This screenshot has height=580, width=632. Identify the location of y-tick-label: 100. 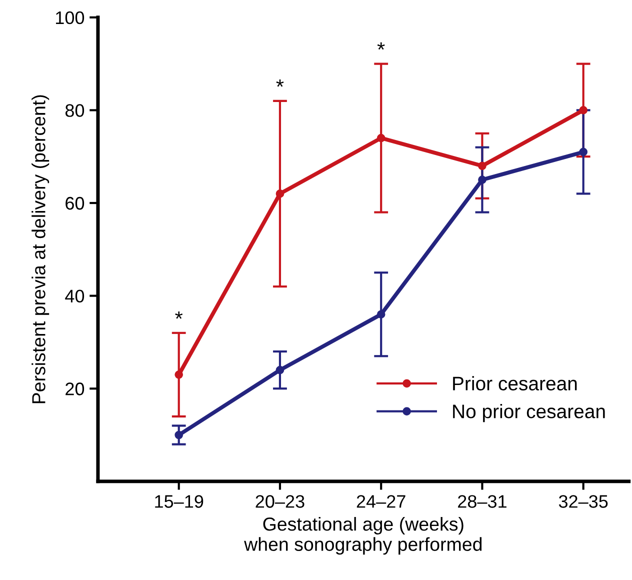
(70, 17).